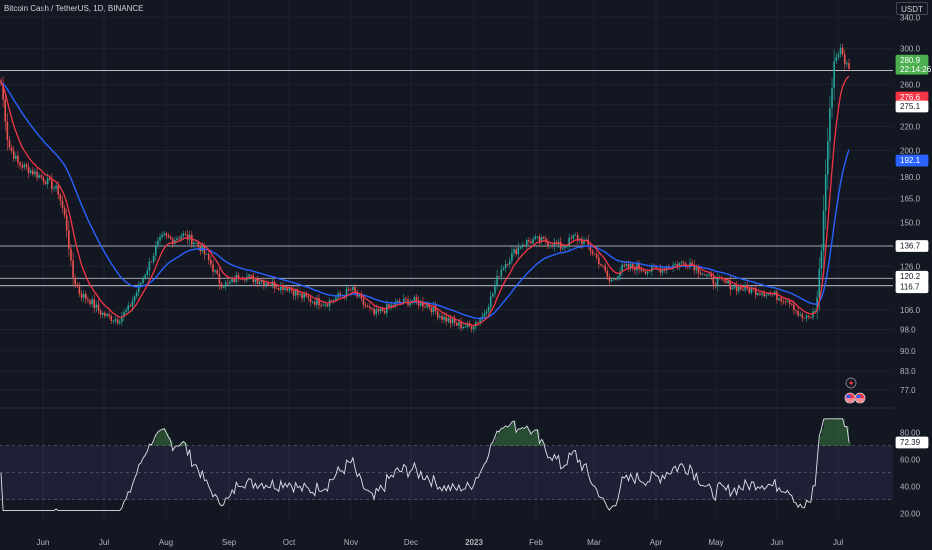  Describe the element at coordinates (912, 106) in the screenshot. I see `level-top-tag: 275.1` at that location.